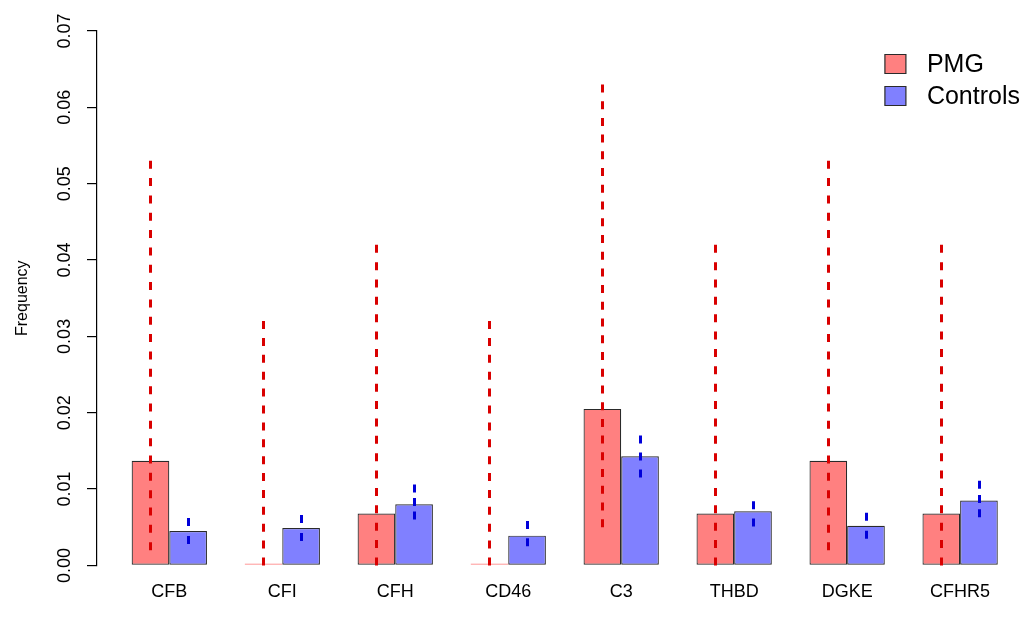 Image resolution: width=1023 pixels, height=623 pixels. What do you see at coordinates (395, 591) in the screenshot?
I see `x-tick-label: CFH` at bounding box center [395, 591].